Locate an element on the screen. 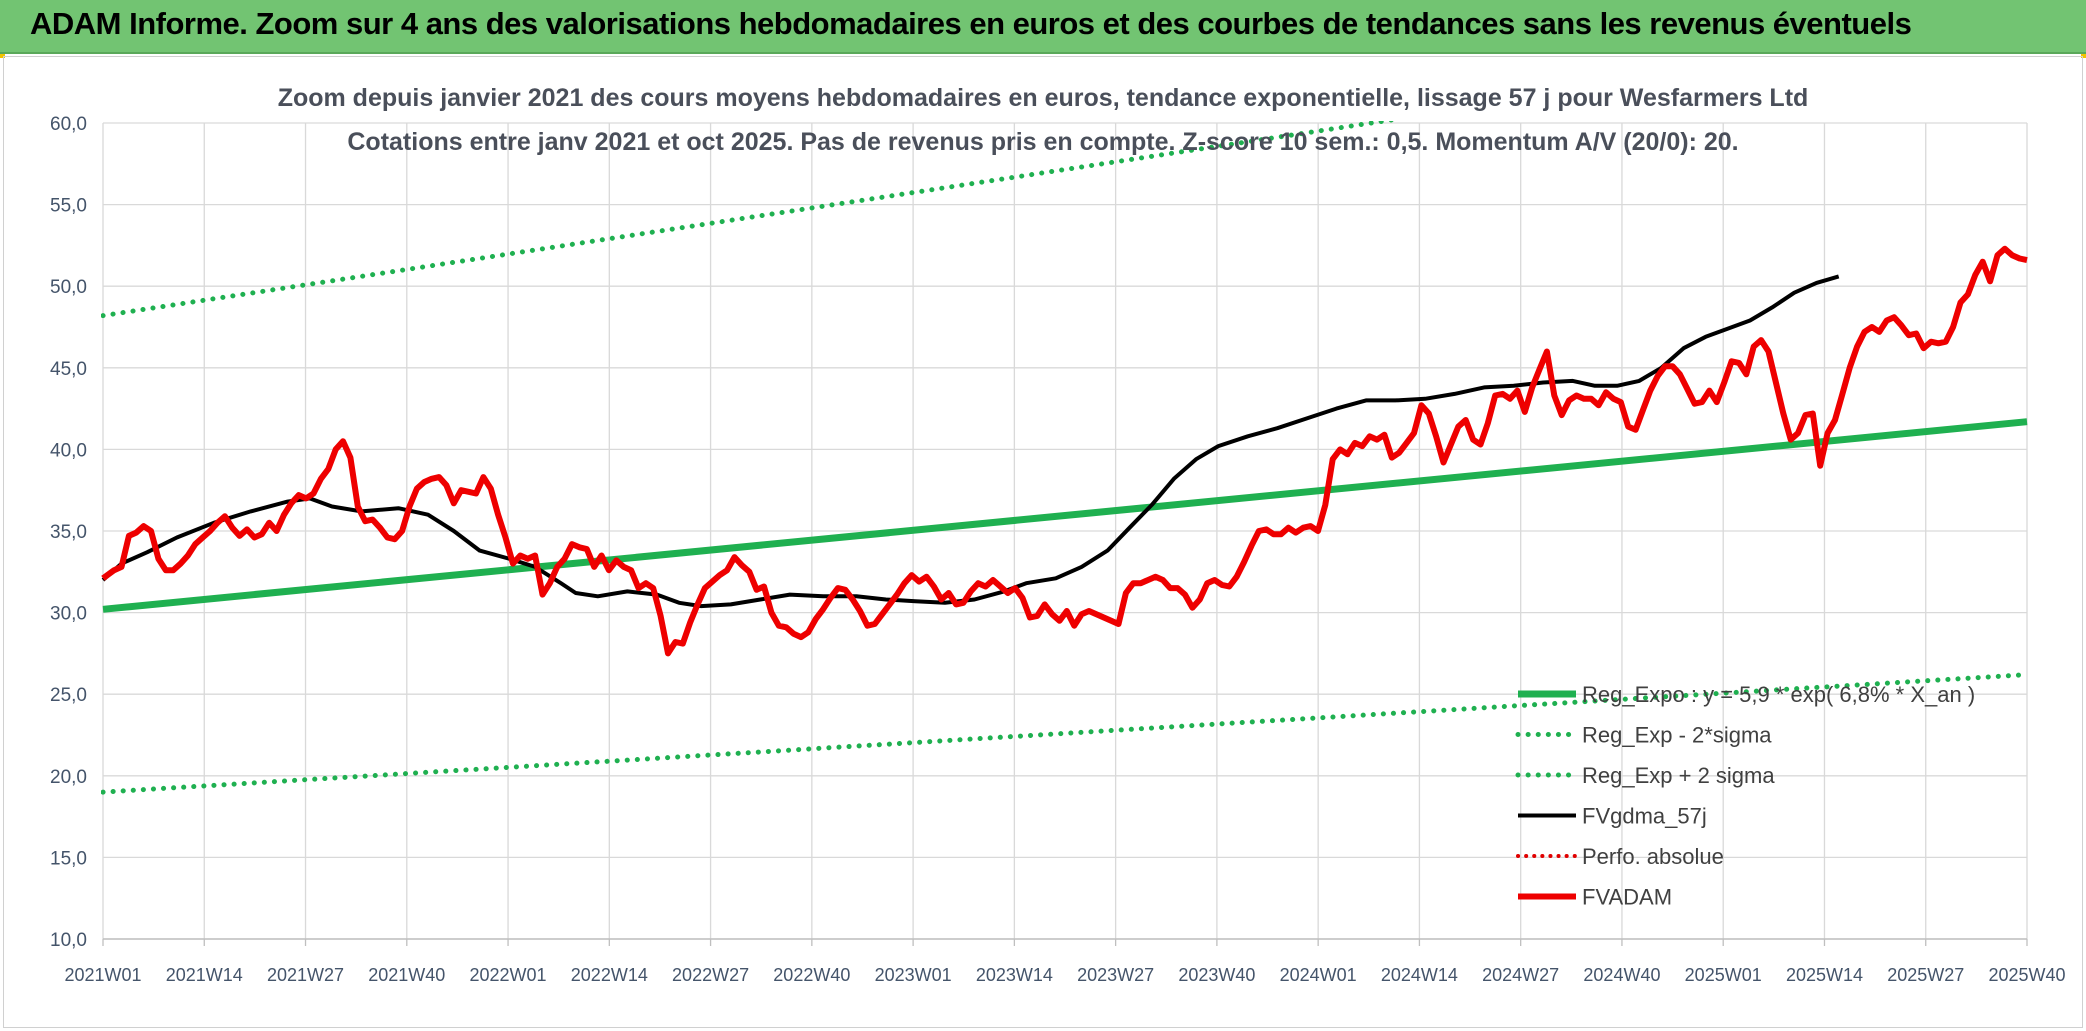 This screenshot has height=1031, width=2086. x-tick-label: 2022W27 is located at coordinates (710, 975).